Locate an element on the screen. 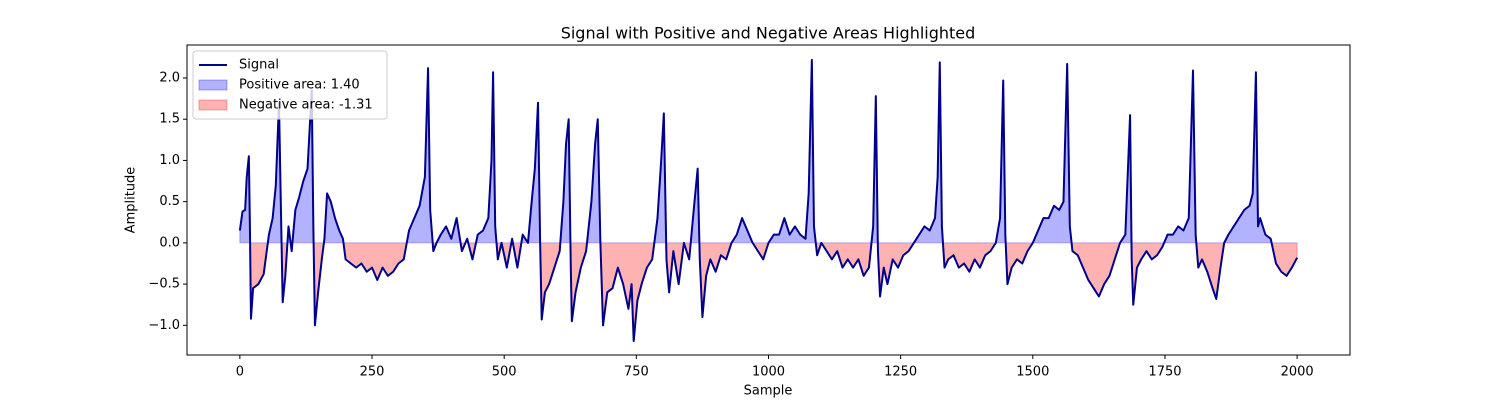  y-axis-label: Amplitude is located at coordinates (131, 200).